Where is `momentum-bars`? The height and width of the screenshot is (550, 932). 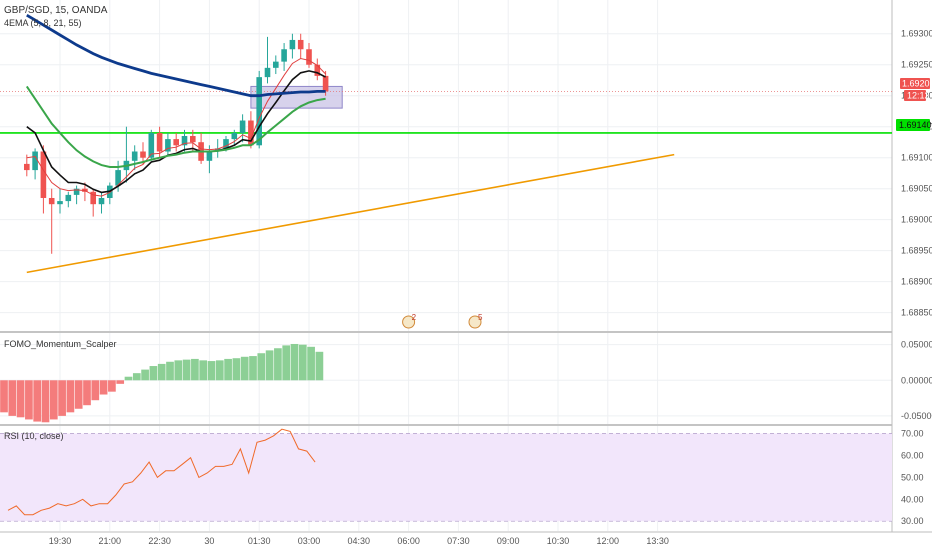
momentum-bars is located at coordinates (162, 383).